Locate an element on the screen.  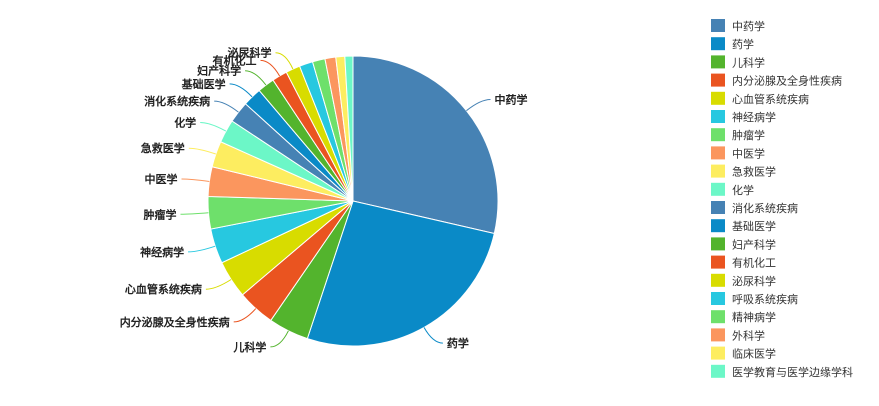
slice-label: 妇产科学 is located at coordinates (218, 71).